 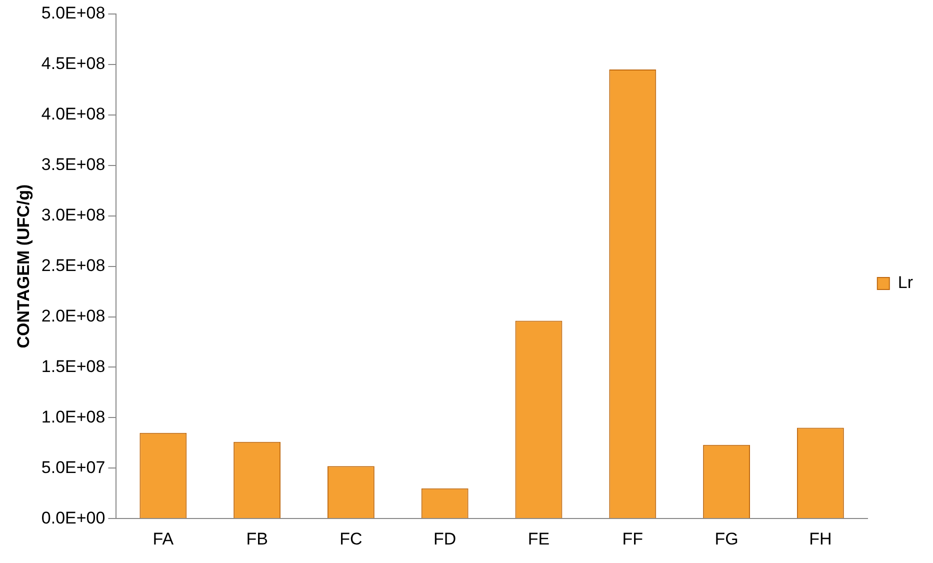 What do you see at coordinates (163, 538) in the screenshot?
I see `x-tick-label: FA` at bounding box center [163, 538].